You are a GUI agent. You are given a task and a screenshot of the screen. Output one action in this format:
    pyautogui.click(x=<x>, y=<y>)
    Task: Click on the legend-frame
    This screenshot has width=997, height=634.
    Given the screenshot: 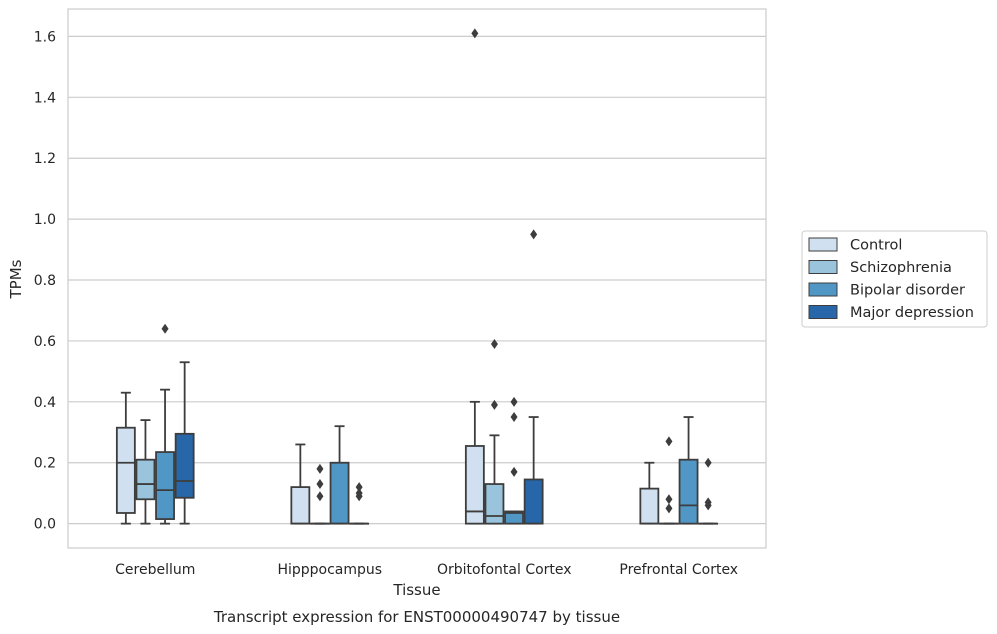 What is the action you would take?
    pyautogui.click(x=894, y=279)
    